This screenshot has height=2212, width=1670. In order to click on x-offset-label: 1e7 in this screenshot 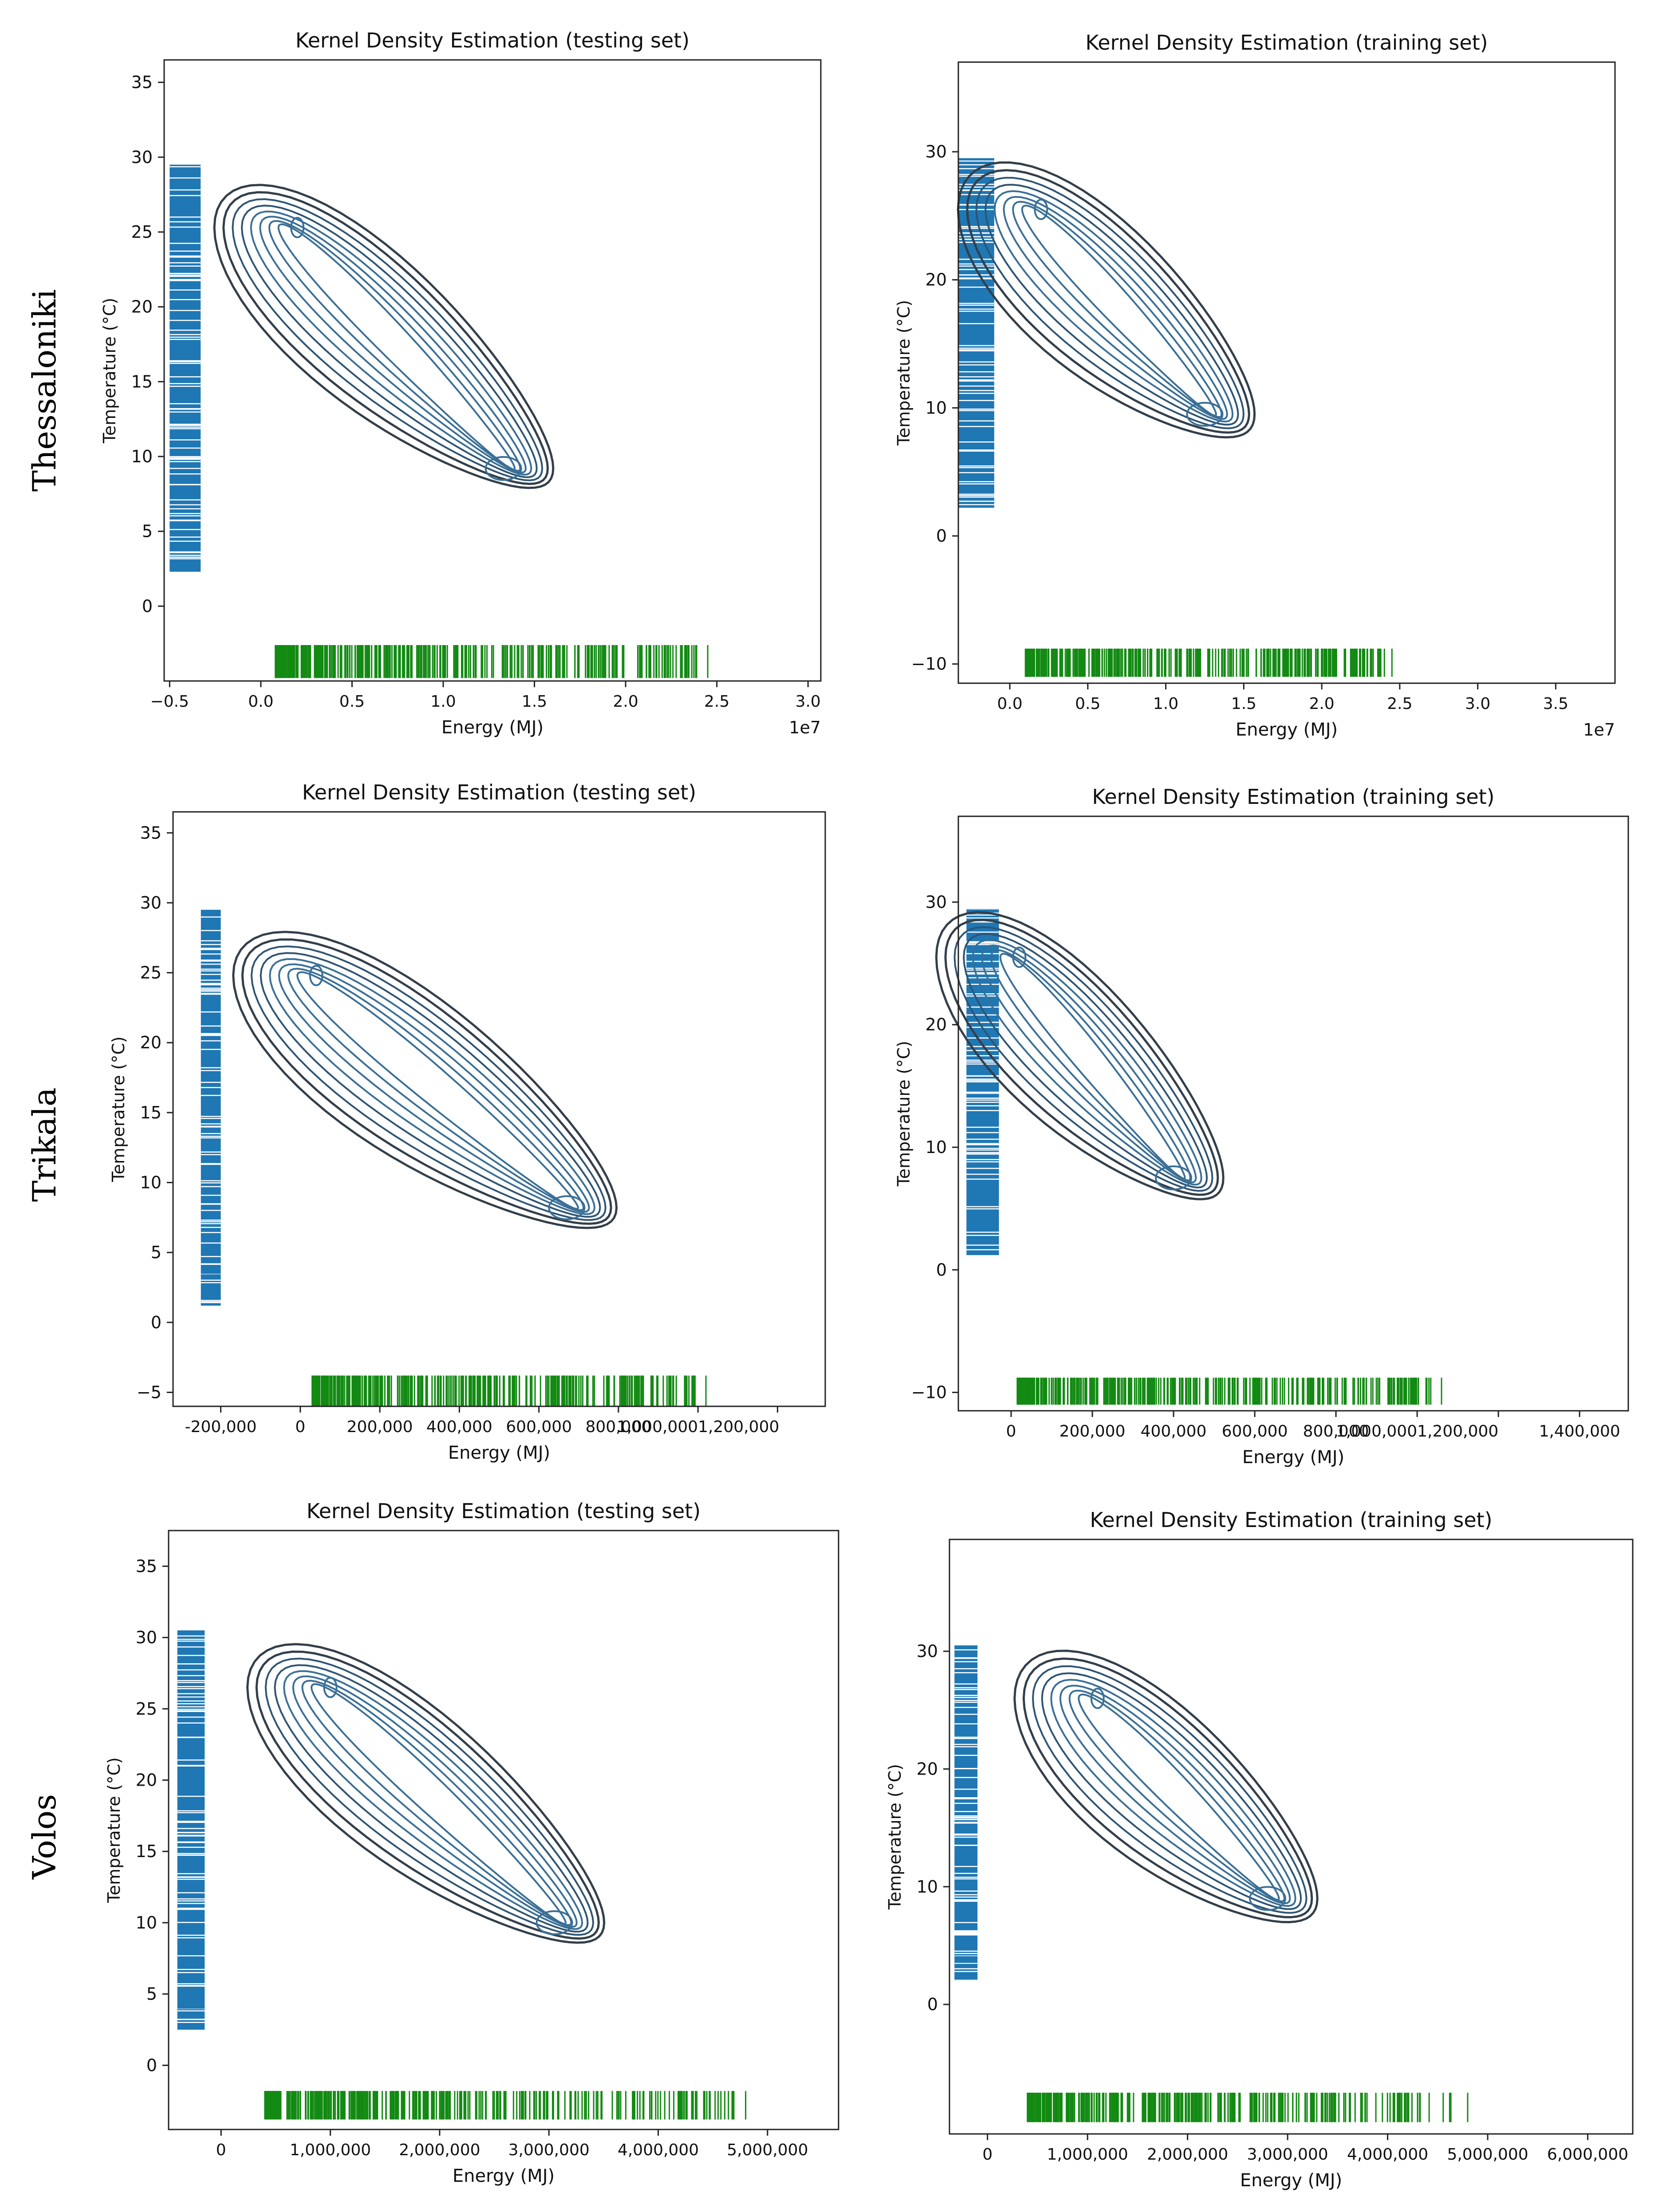, I will do `click(805, 727)`.